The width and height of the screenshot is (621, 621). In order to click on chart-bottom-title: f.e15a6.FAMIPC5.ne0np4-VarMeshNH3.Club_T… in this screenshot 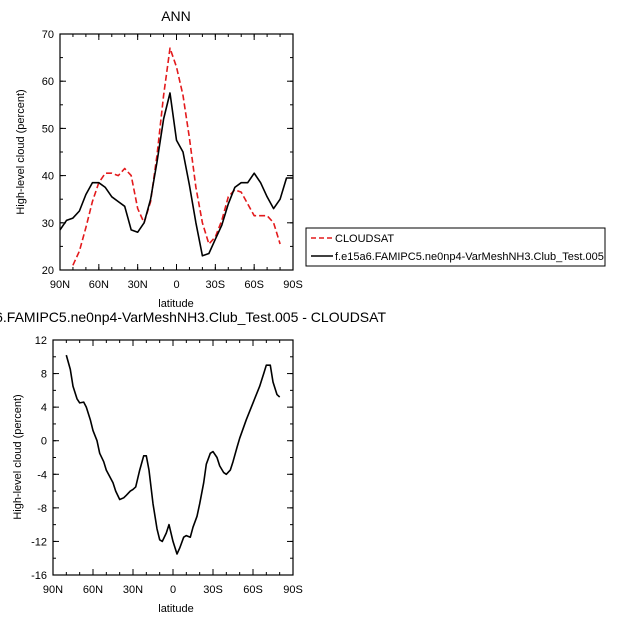, I will do `click(193, 317)`.